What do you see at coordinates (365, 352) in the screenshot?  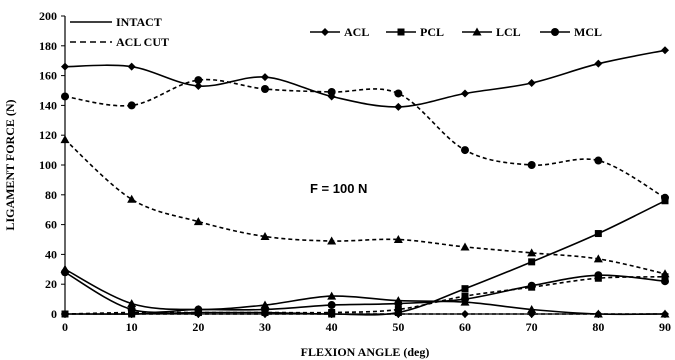 I see `x-axis-label: FLEXION ANGLE (deg)` at bounding box center [365, 352].